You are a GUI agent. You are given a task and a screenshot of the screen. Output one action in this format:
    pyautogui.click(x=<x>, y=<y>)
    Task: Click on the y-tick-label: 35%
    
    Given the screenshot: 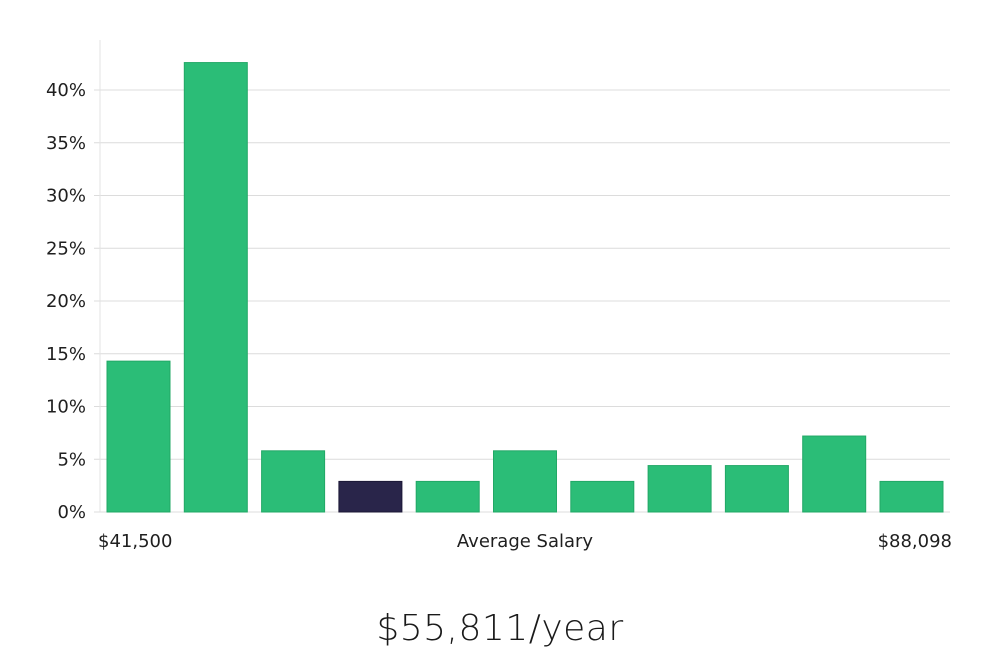 What is the action you would take?
    pyautogui.click(x=66, y=143)
    